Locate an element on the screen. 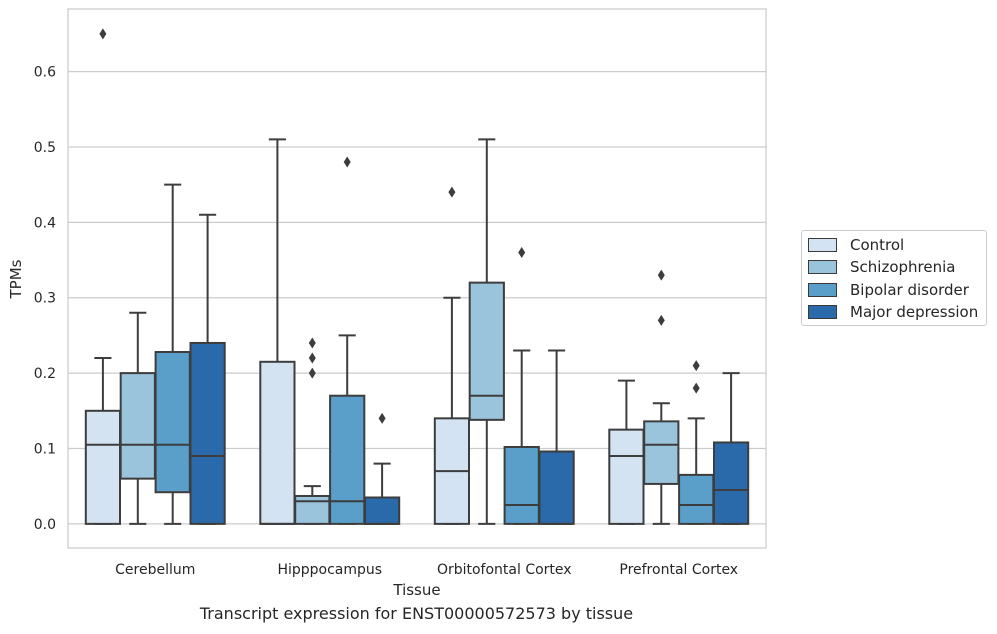 This screenshot has height=634, width=997. legend-item-bipolar-disorder: Bipolar disorder is located at coordinates (888, 290).